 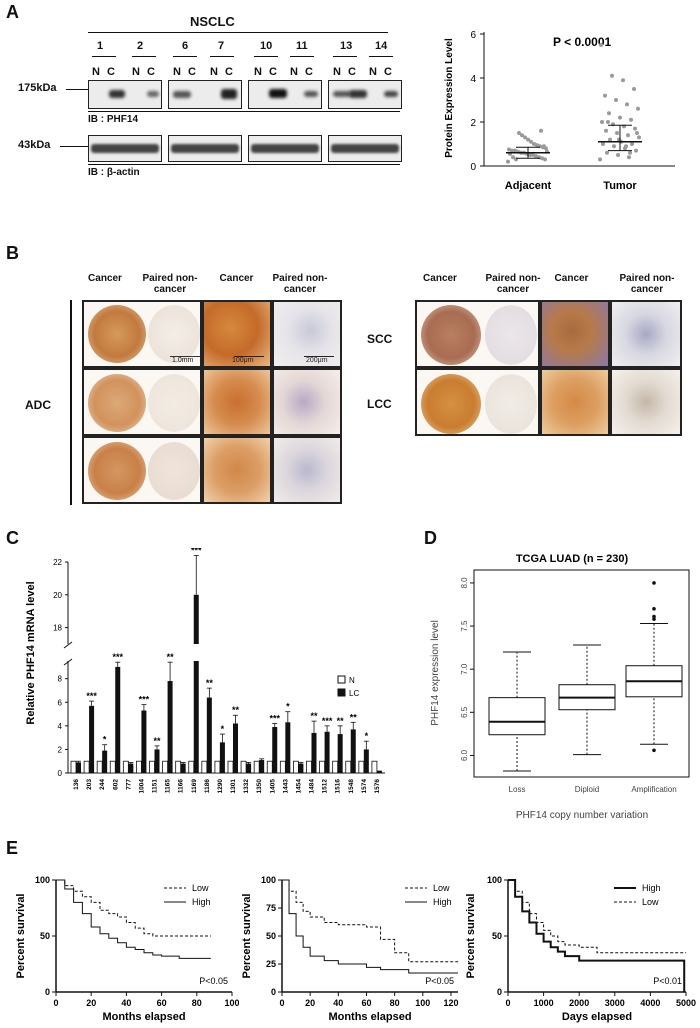 What do you see at coordinates (37, 88) in the screenshot?
I see `mw-marker-175: 175kDa` at bounding box center [37, 88].